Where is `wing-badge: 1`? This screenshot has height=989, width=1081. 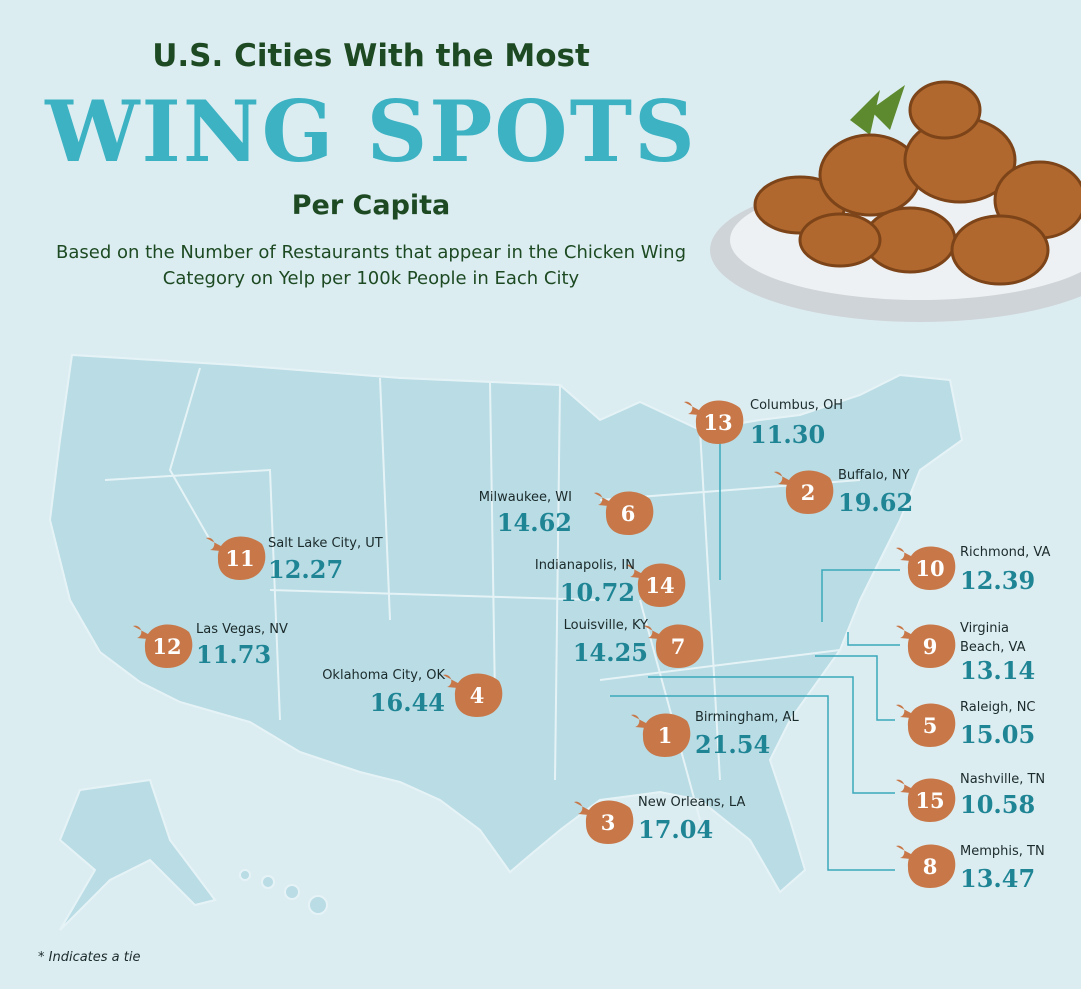 wing-badge: 1 is located at coordinates (661, 735).